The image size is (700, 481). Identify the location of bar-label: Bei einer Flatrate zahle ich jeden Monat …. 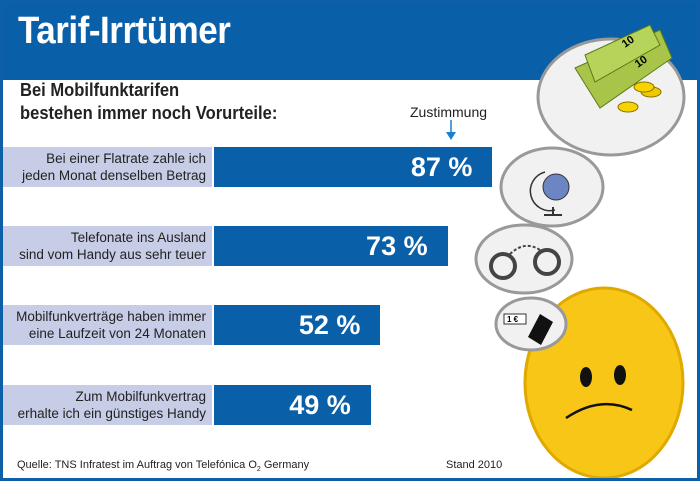
(107, 167).